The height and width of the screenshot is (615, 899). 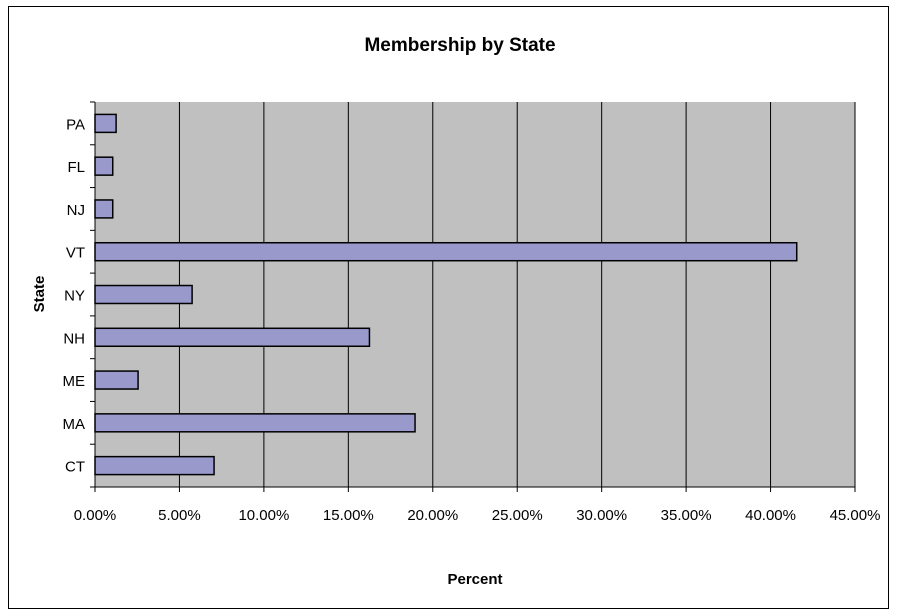 What do you see at coordinates (76, 167) in the screenshot?
I see `y-tick-label: FL` at bounding box center [76, 167].